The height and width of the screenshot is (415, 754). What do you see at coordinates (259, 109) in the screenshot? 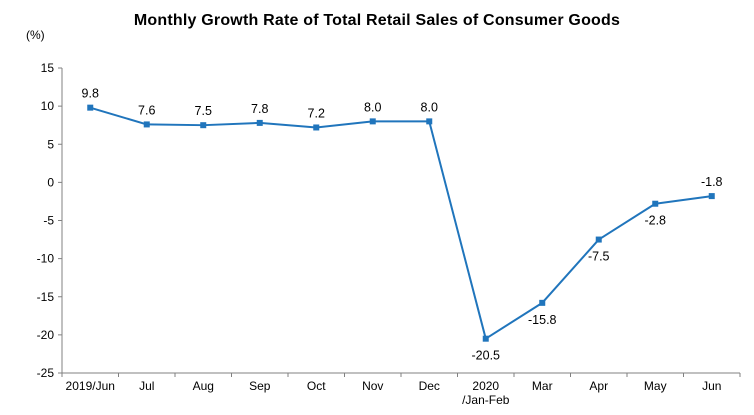
I see `data-point-label: 7.8` at bounding box center [259, 109].